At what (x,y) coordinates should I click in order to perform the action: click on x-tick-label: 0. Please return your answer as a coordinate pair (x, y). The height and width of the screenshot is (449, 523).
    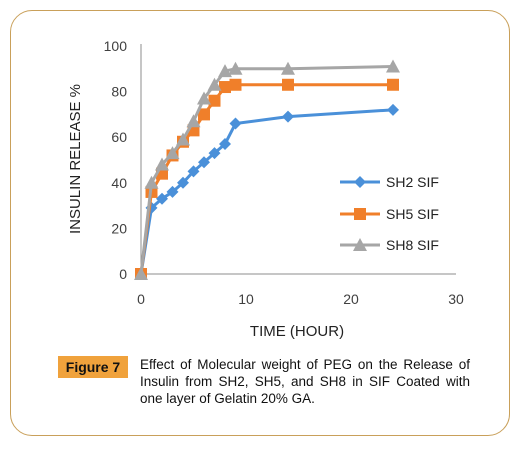
    Looking at the image, I should click on (141, 299).